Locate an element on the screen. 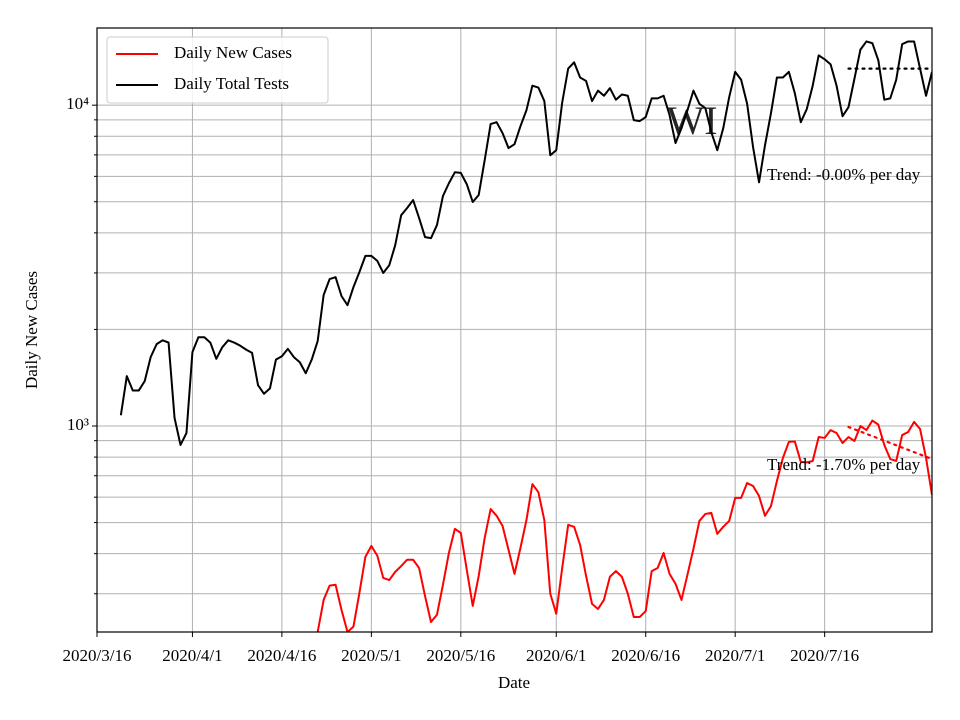 Image resolution: width=960 pixels, height=720 pixels. legend-label: Daily New Cases is located at coordinates (233, 52).